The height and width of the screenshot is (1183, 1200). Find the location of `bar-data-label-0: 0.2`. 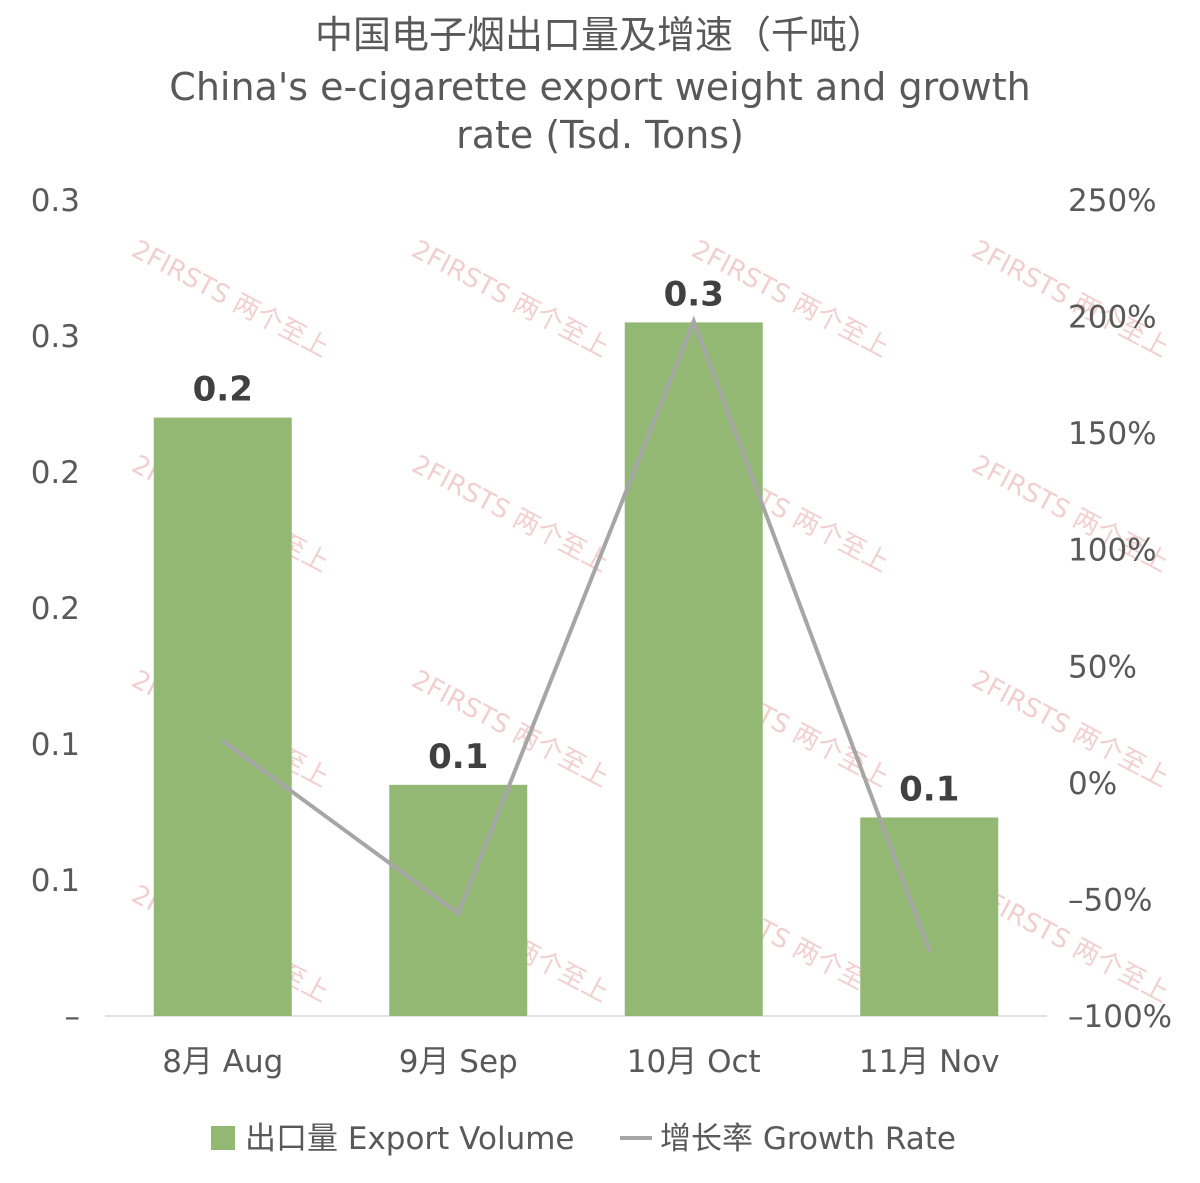

bar-data-label-0: 0.2 is located at coordinates (223, 390).